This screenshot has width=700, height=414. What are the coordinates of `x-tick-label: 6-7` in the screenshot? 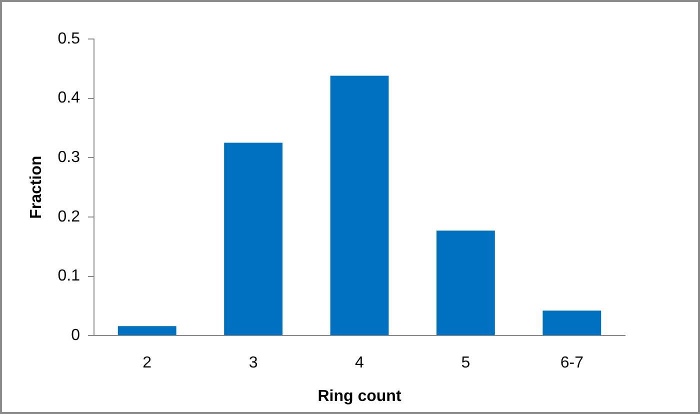 It's located at (572, 363).